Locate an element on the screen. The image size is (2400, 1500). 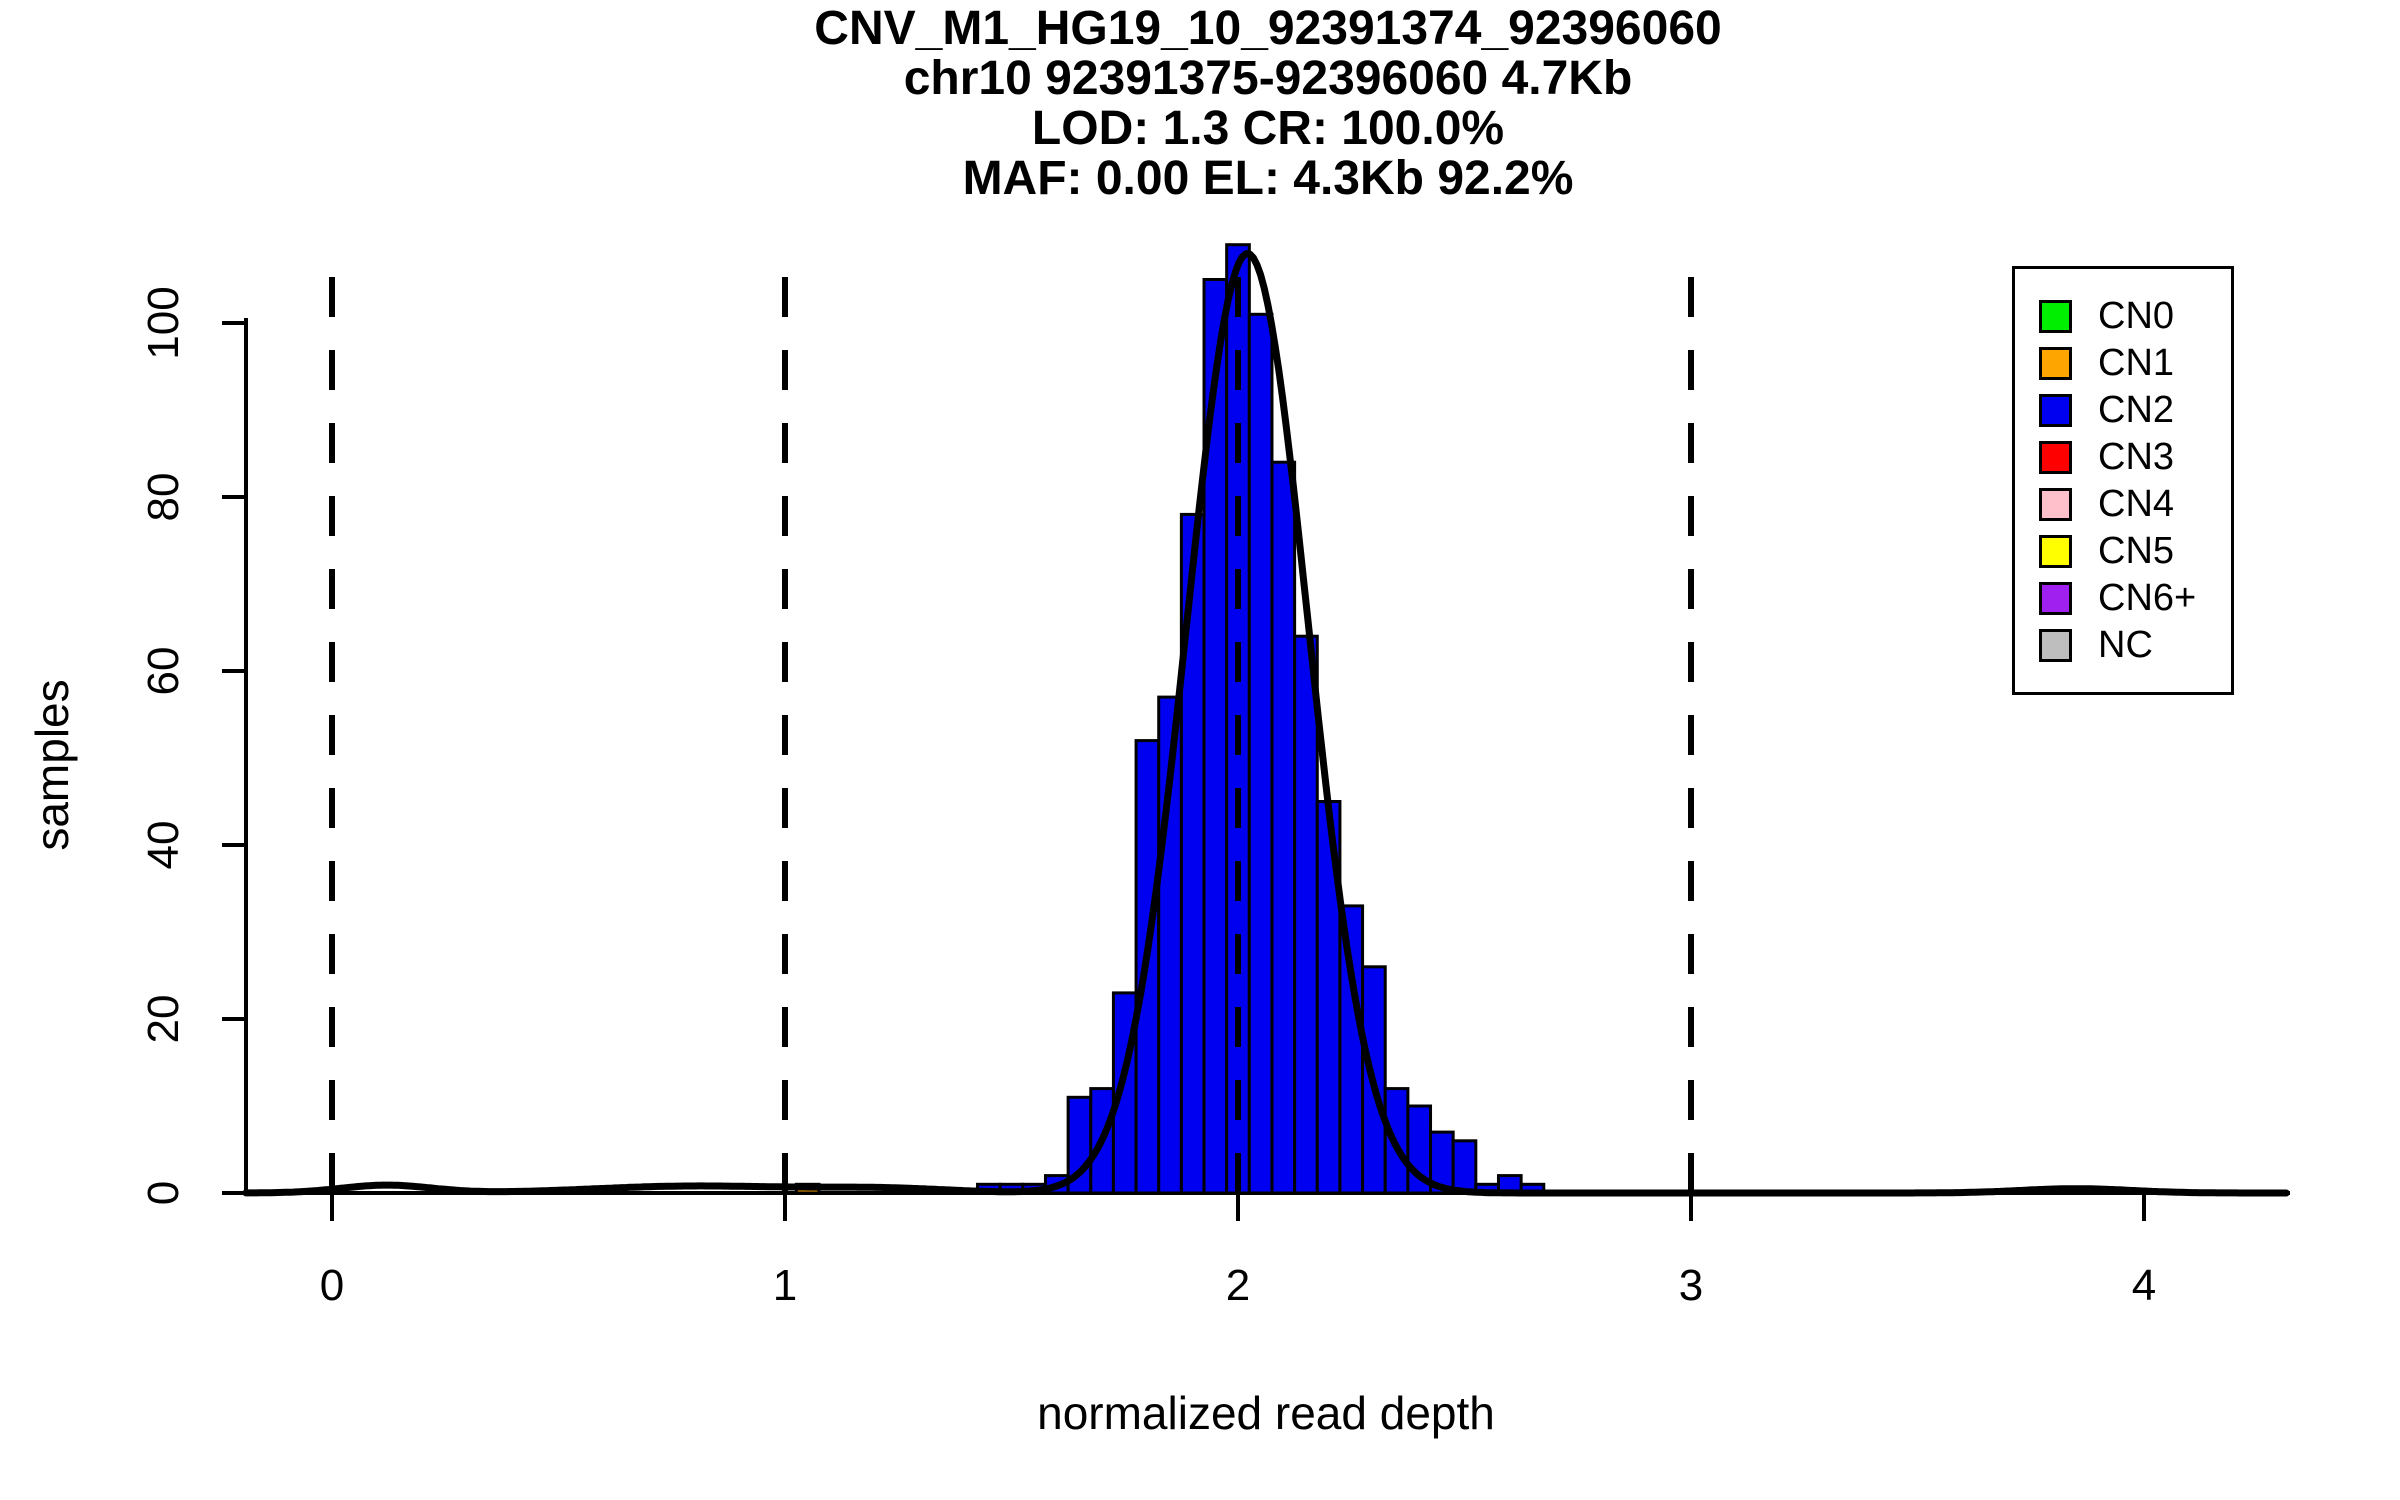
y-tick-label: 40 is located at coordinates (163, 845).